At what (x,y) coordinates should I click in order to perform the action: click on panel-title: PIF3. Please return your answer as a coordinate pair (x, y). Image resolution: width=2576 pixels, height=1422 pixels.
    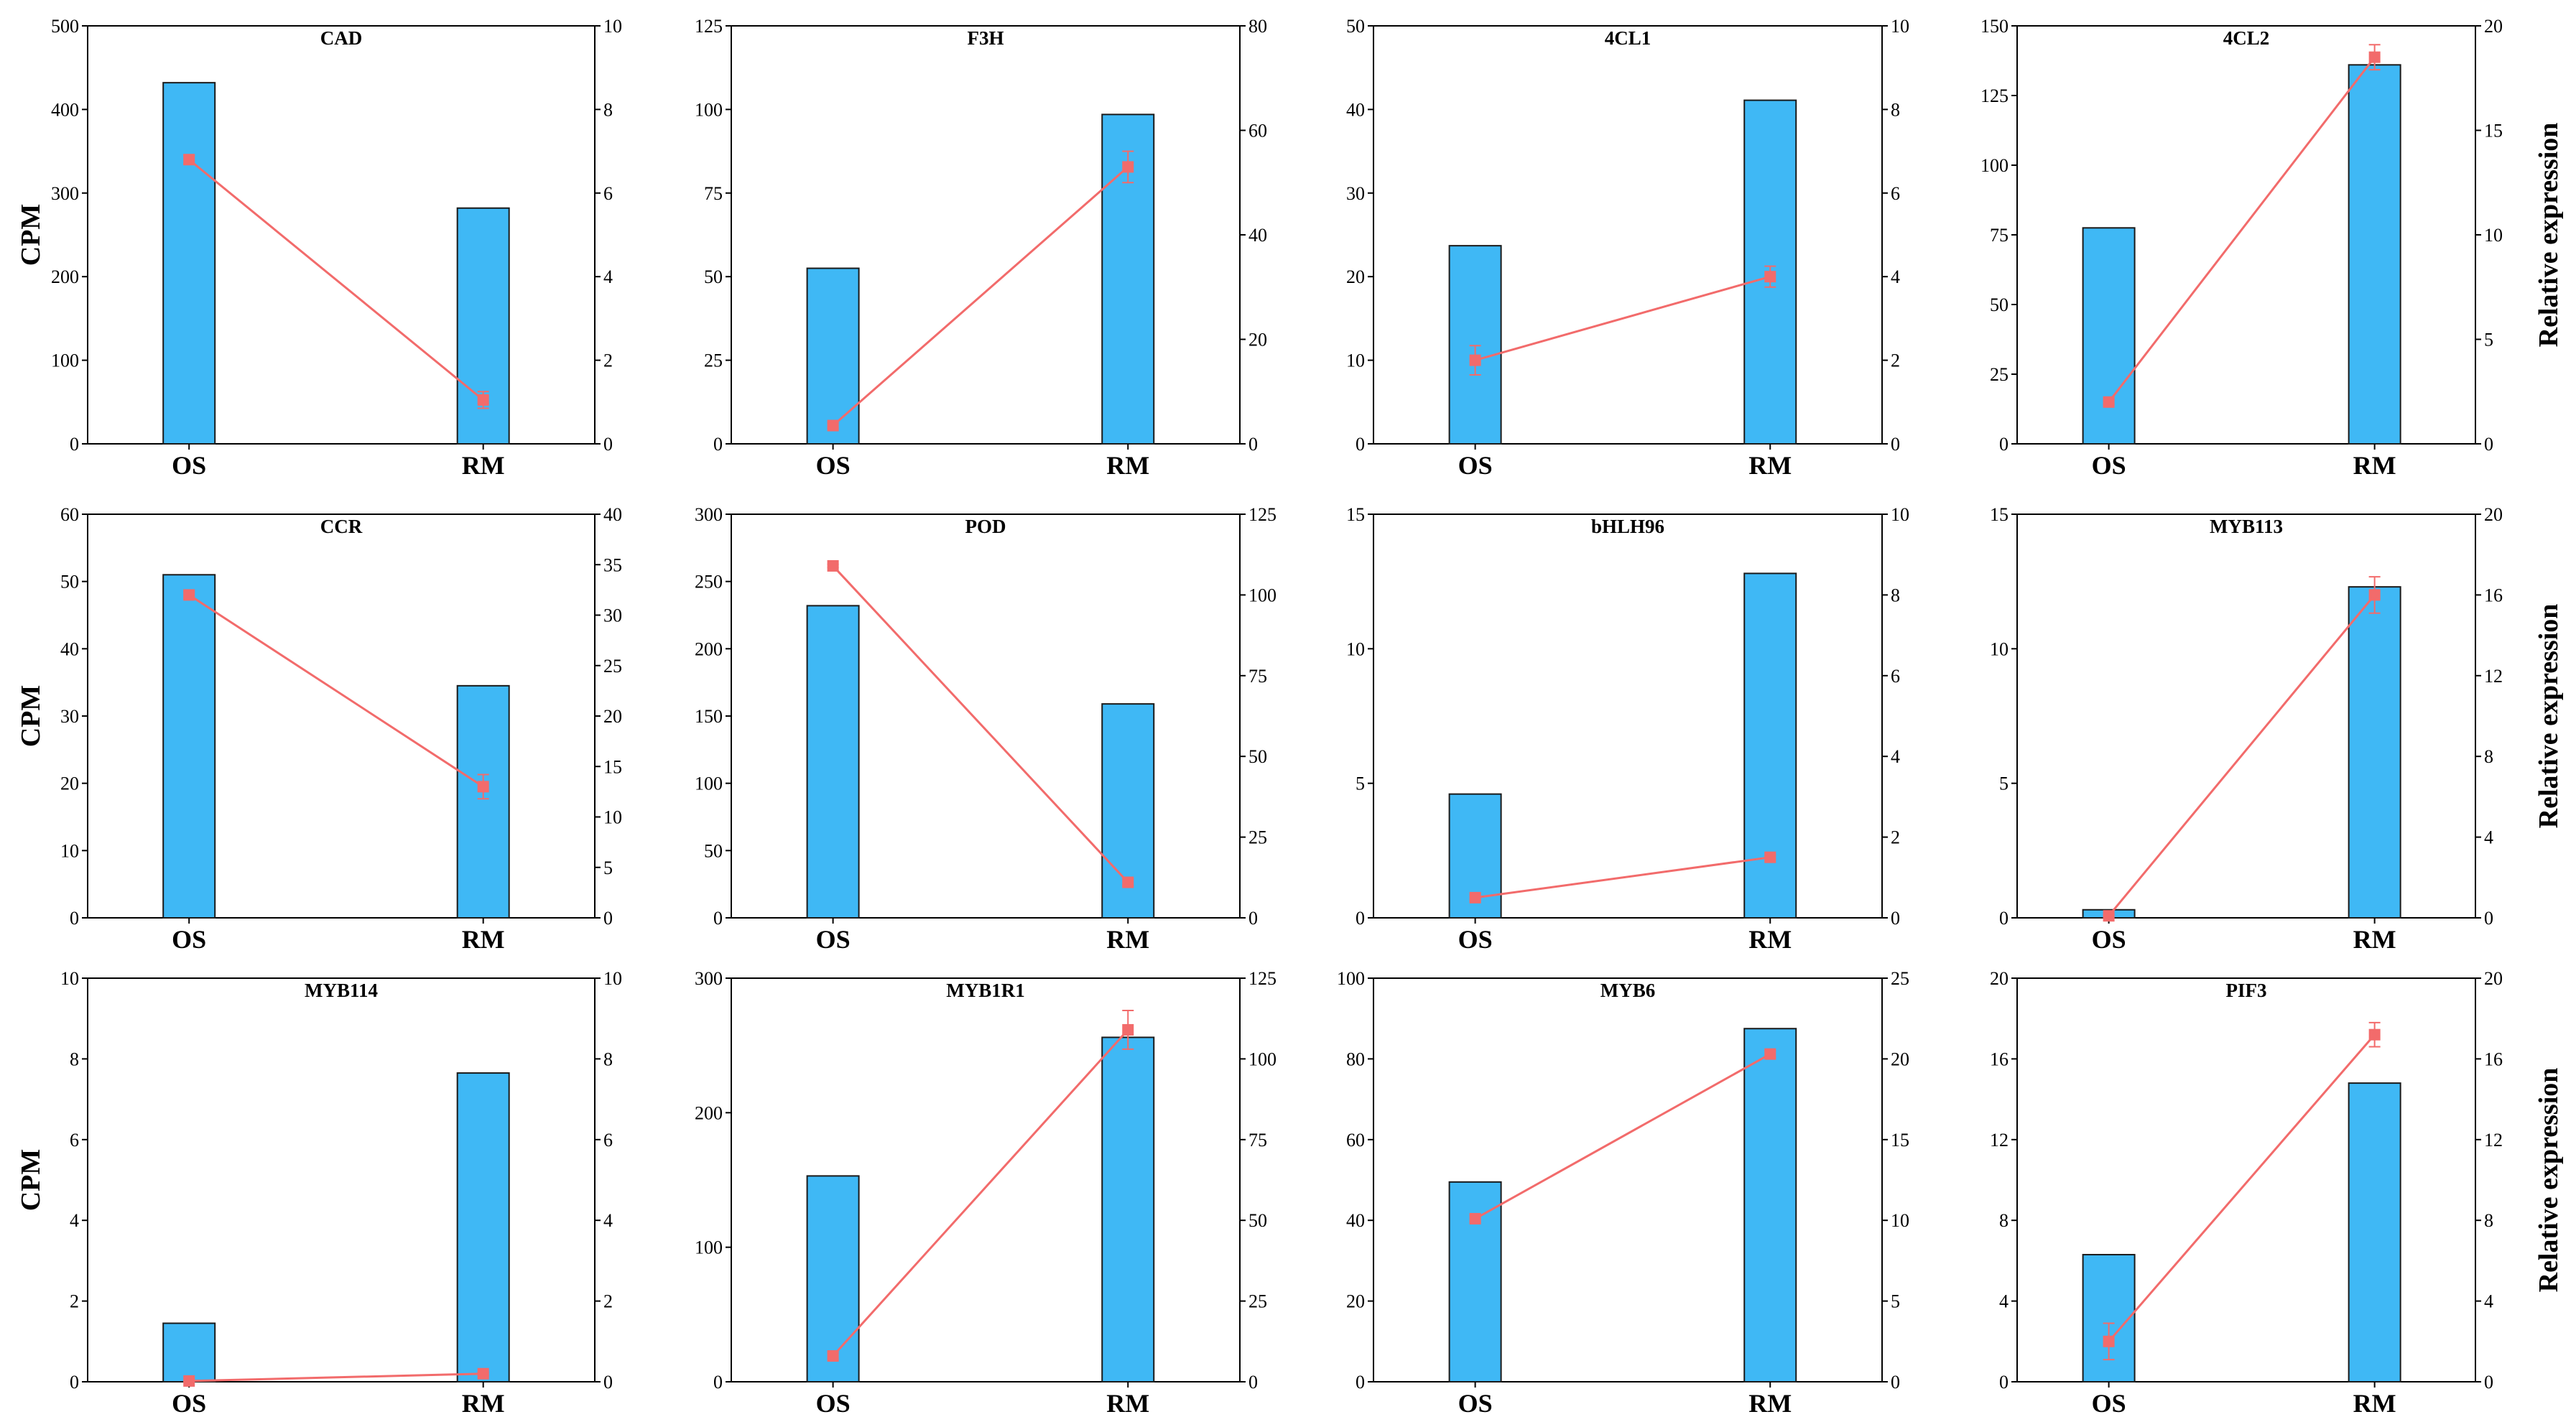
    Looking at the image, I should click on (2246, 990).